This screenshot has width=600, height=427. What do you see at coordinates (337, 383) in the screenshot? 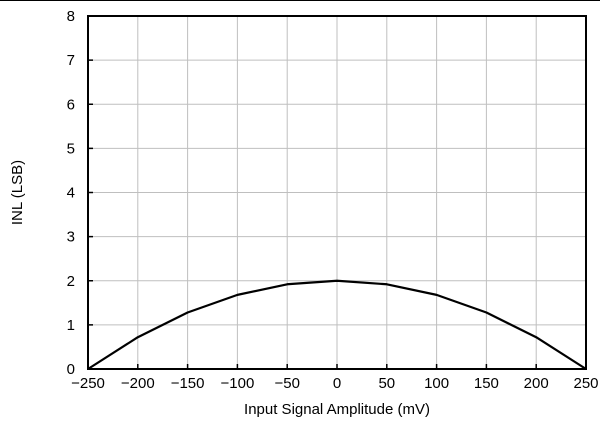
I see `x-tick-label: 0` at bounding box center [337, 383].